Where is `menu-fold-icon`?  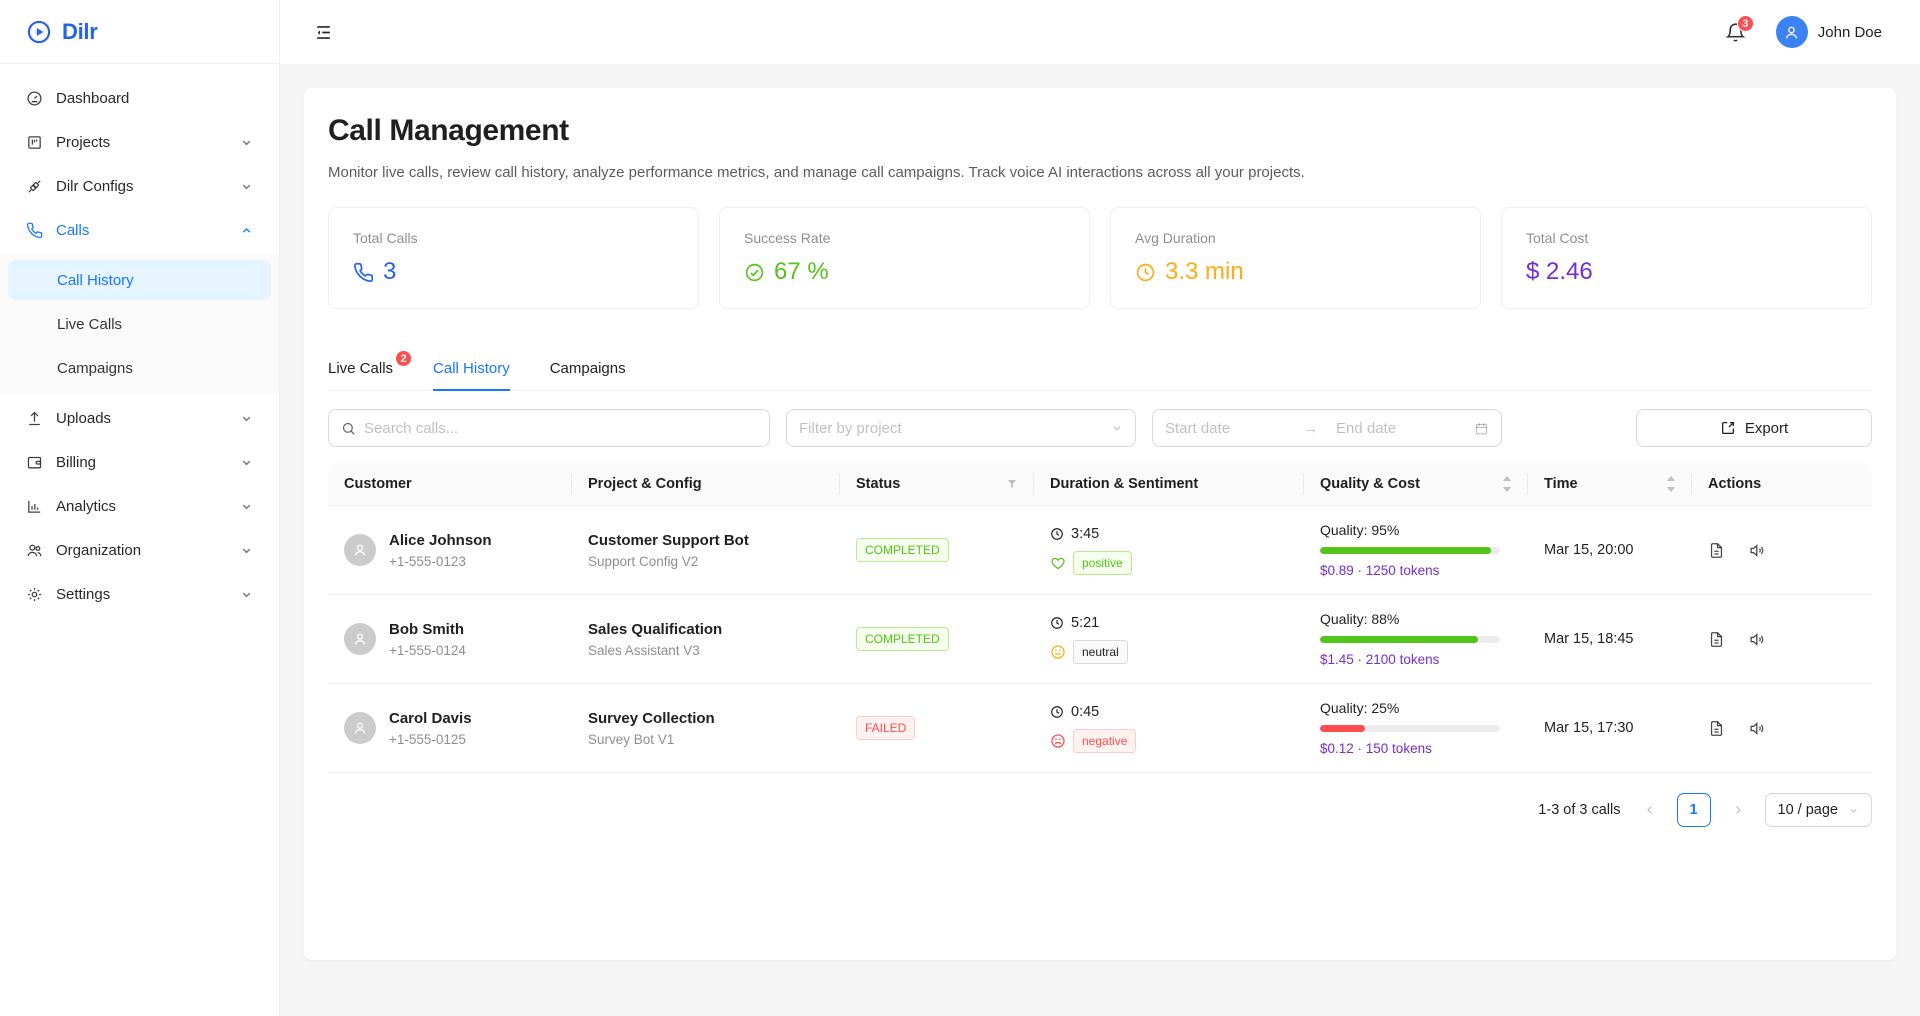 menu-fold-icon is located at coordinates (323, 32).